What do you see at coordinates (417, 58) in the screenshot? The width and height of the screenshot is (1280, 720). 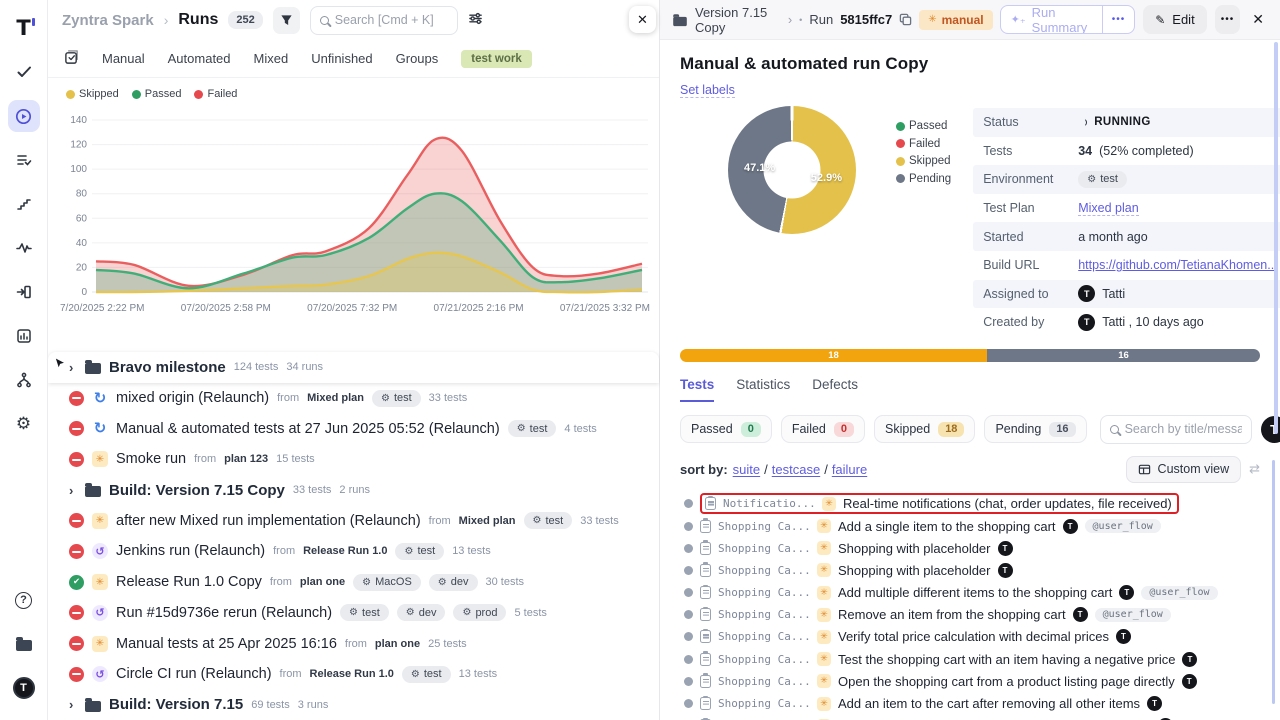 I see `tab-groups: Groups` at bounding box center [417, 58].